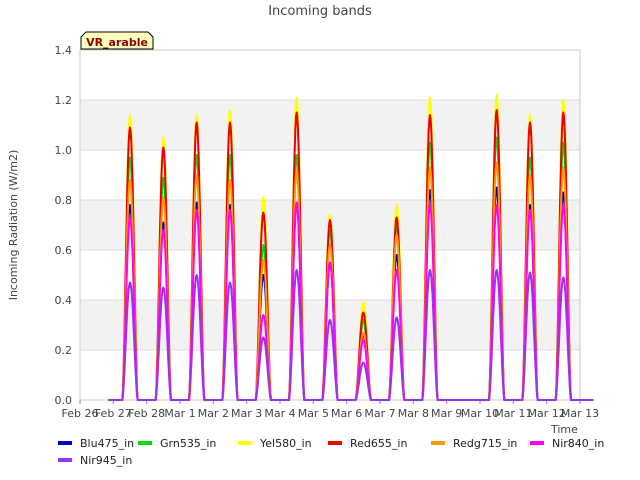  Describe the element at coordinates (64, 300) in the screenshot. I see `y-tick-label: 0.4` at that location.